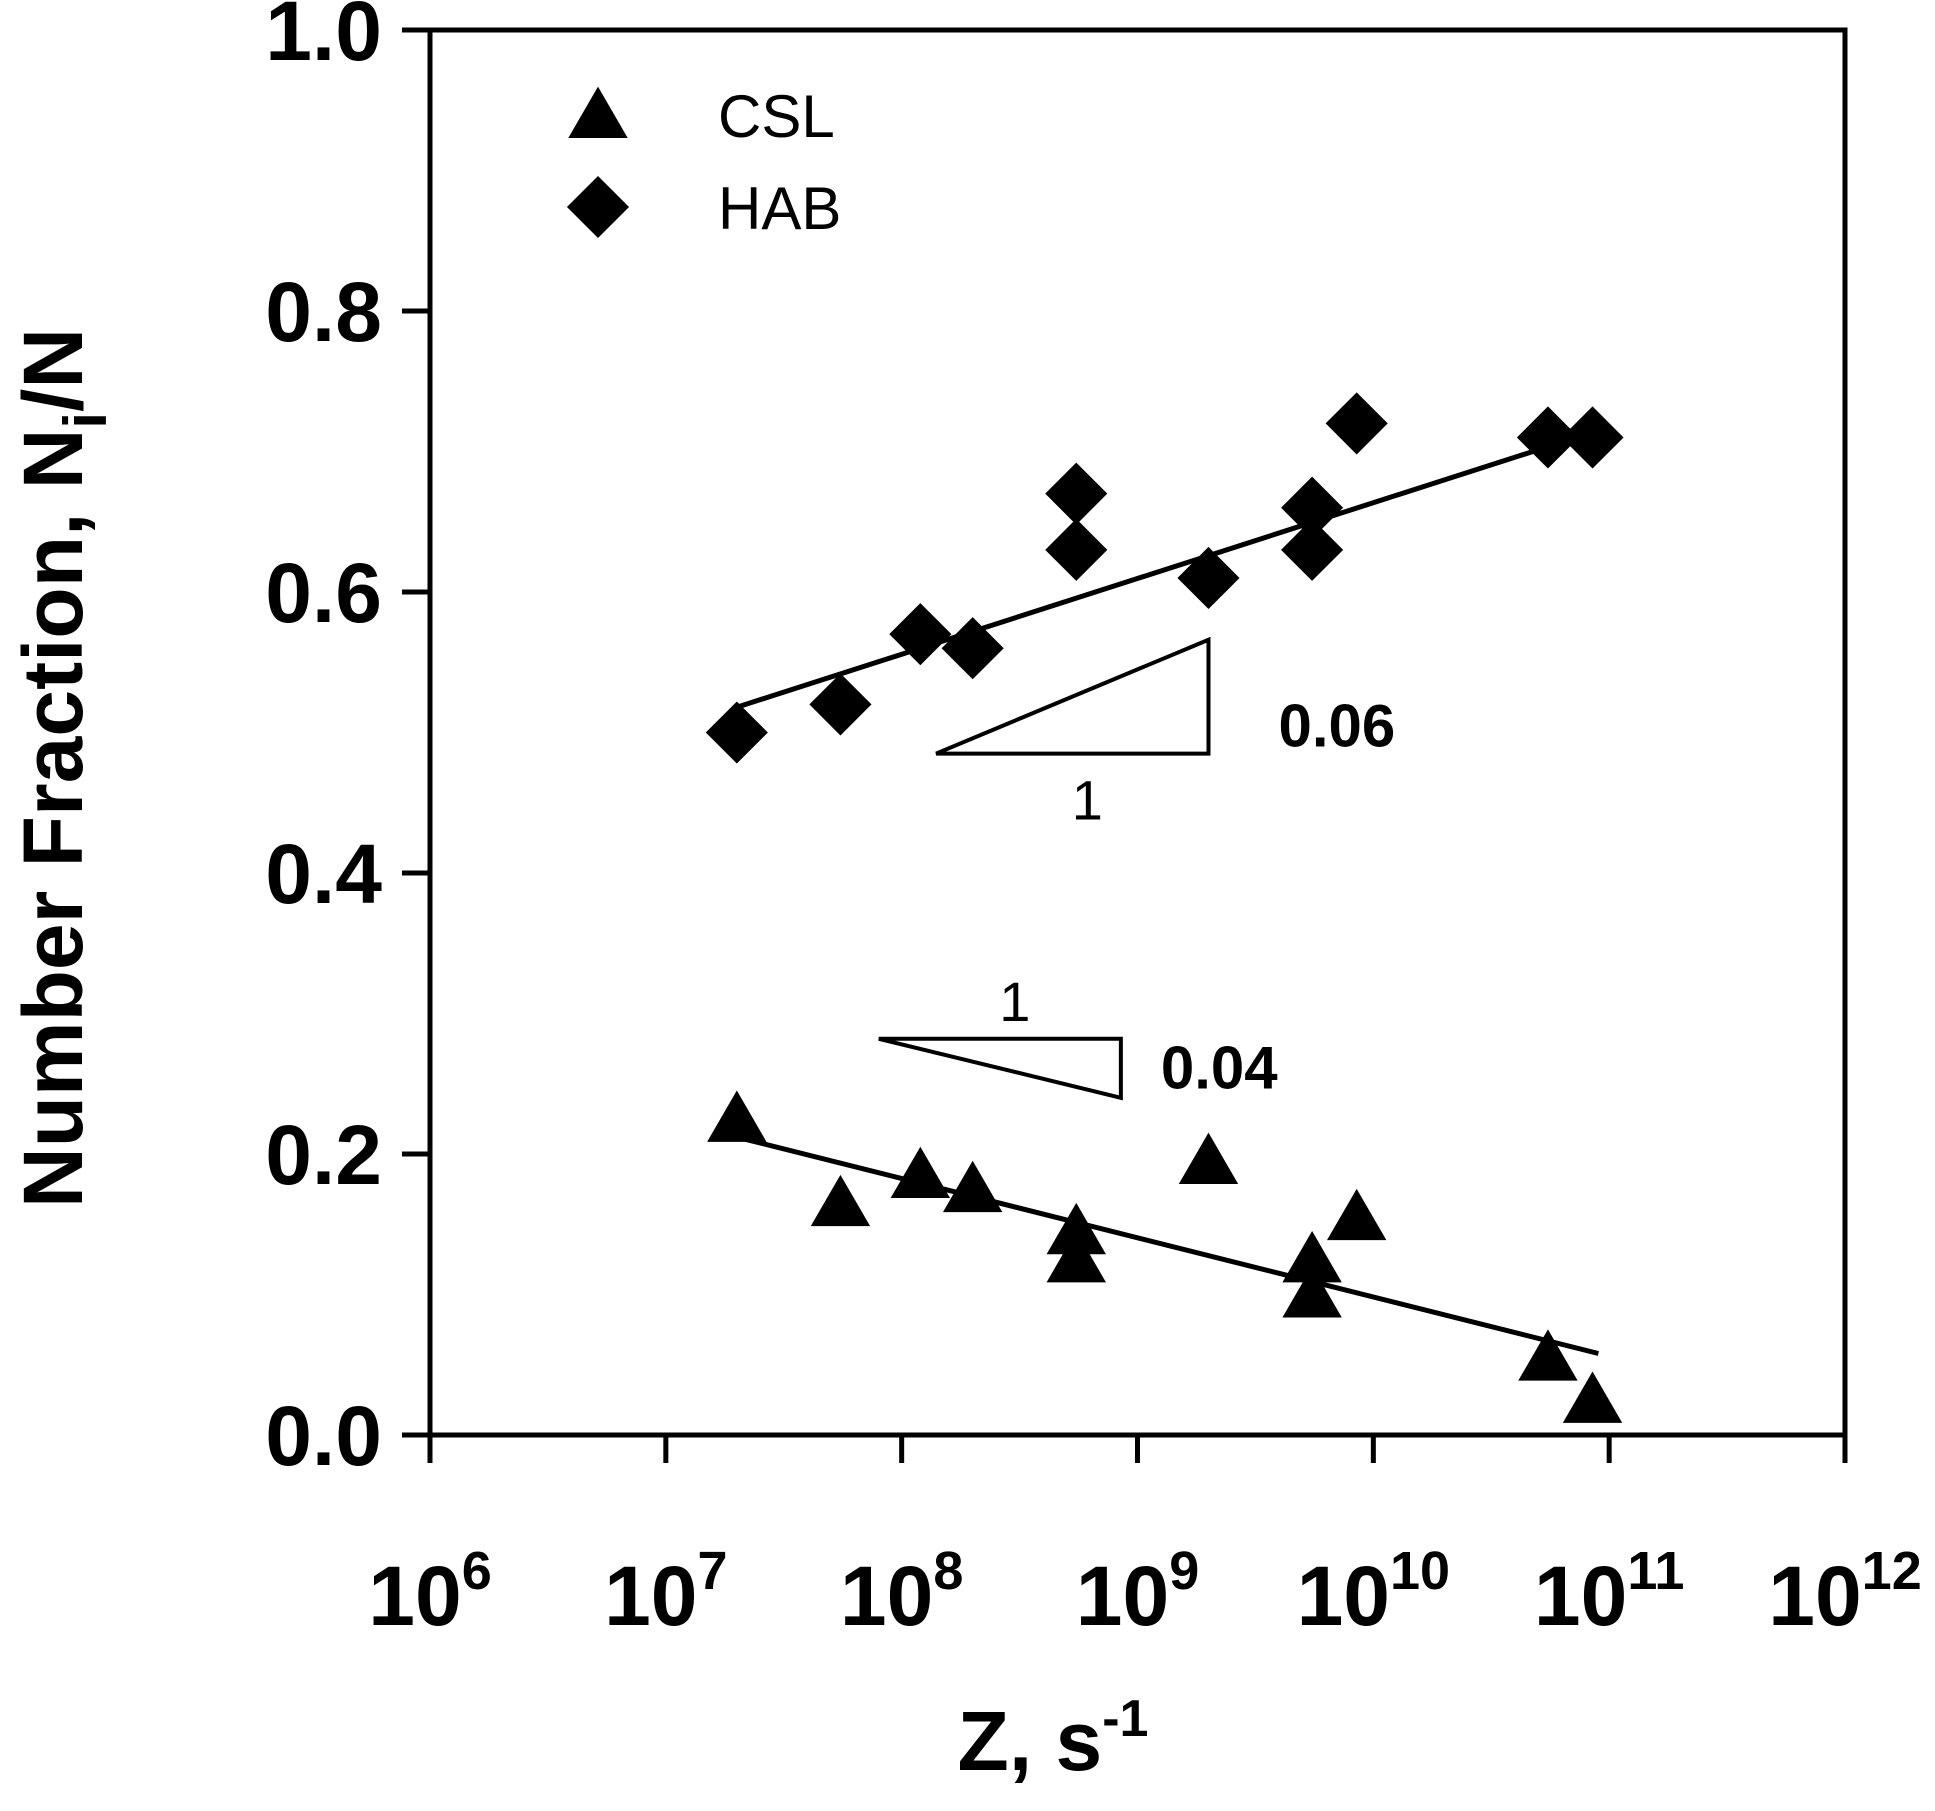 The height and width of the screenshot is (1811, 1935). I want to click on y-tick-label: 0.2, so click(323, 1155).